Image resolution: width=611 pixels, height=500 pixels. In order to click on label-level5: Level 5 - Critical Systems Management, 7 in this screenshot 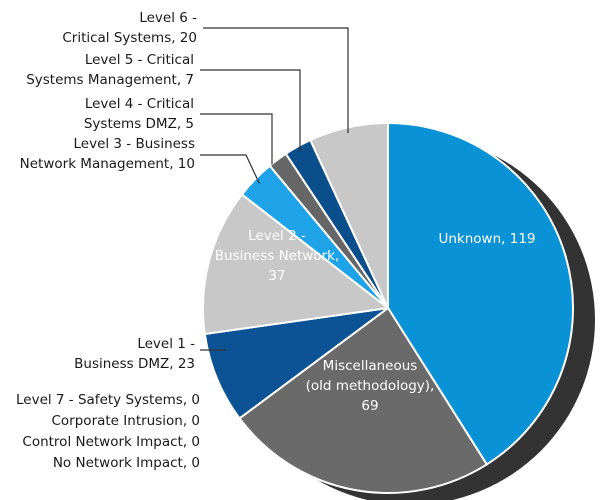, I will do `click(110, 70)`.